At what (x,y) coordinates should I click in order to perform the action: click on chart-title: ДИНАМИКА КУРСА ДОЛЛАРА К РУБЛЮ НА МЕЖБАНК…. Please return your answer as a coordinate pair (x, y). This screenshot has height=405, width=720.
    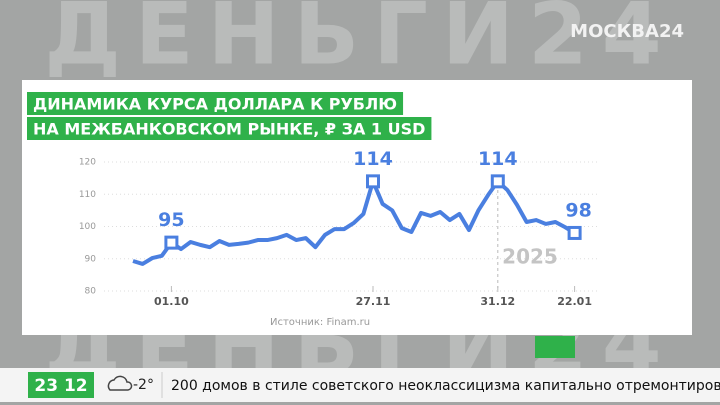
    Looking at the image, I should click on (229, 116).